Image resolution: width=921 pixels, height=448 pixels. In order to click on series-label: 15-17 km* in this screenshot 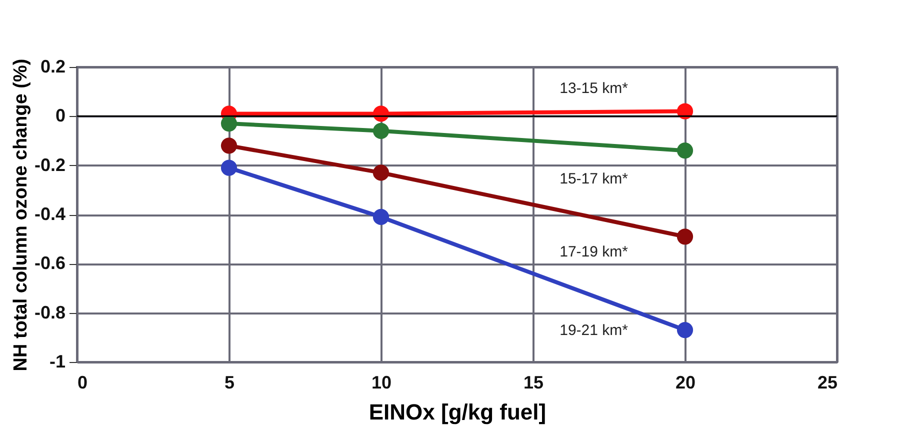, I will do `click(594, 179)`.